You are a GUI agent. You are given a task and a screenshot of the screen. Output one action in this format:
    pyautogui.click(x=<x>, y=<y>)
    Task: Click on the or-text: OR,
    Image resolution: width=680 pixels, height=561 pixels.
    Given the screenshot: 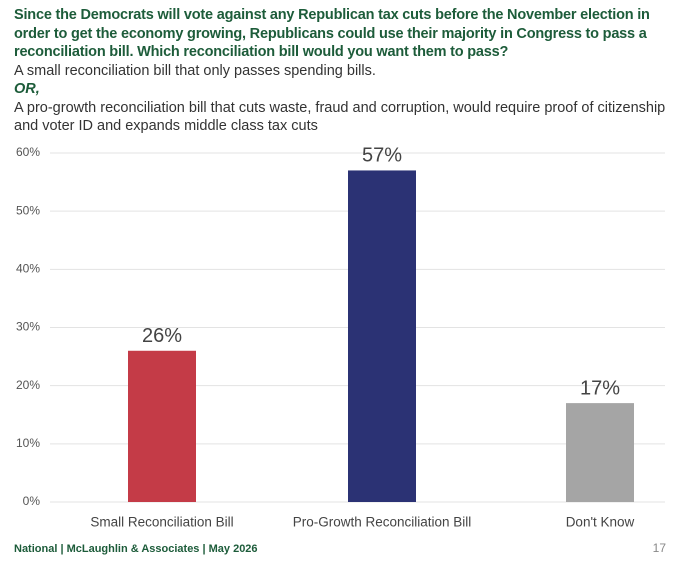 What is the action you would take?
    pyautogui.click(x=27, y=89)
    